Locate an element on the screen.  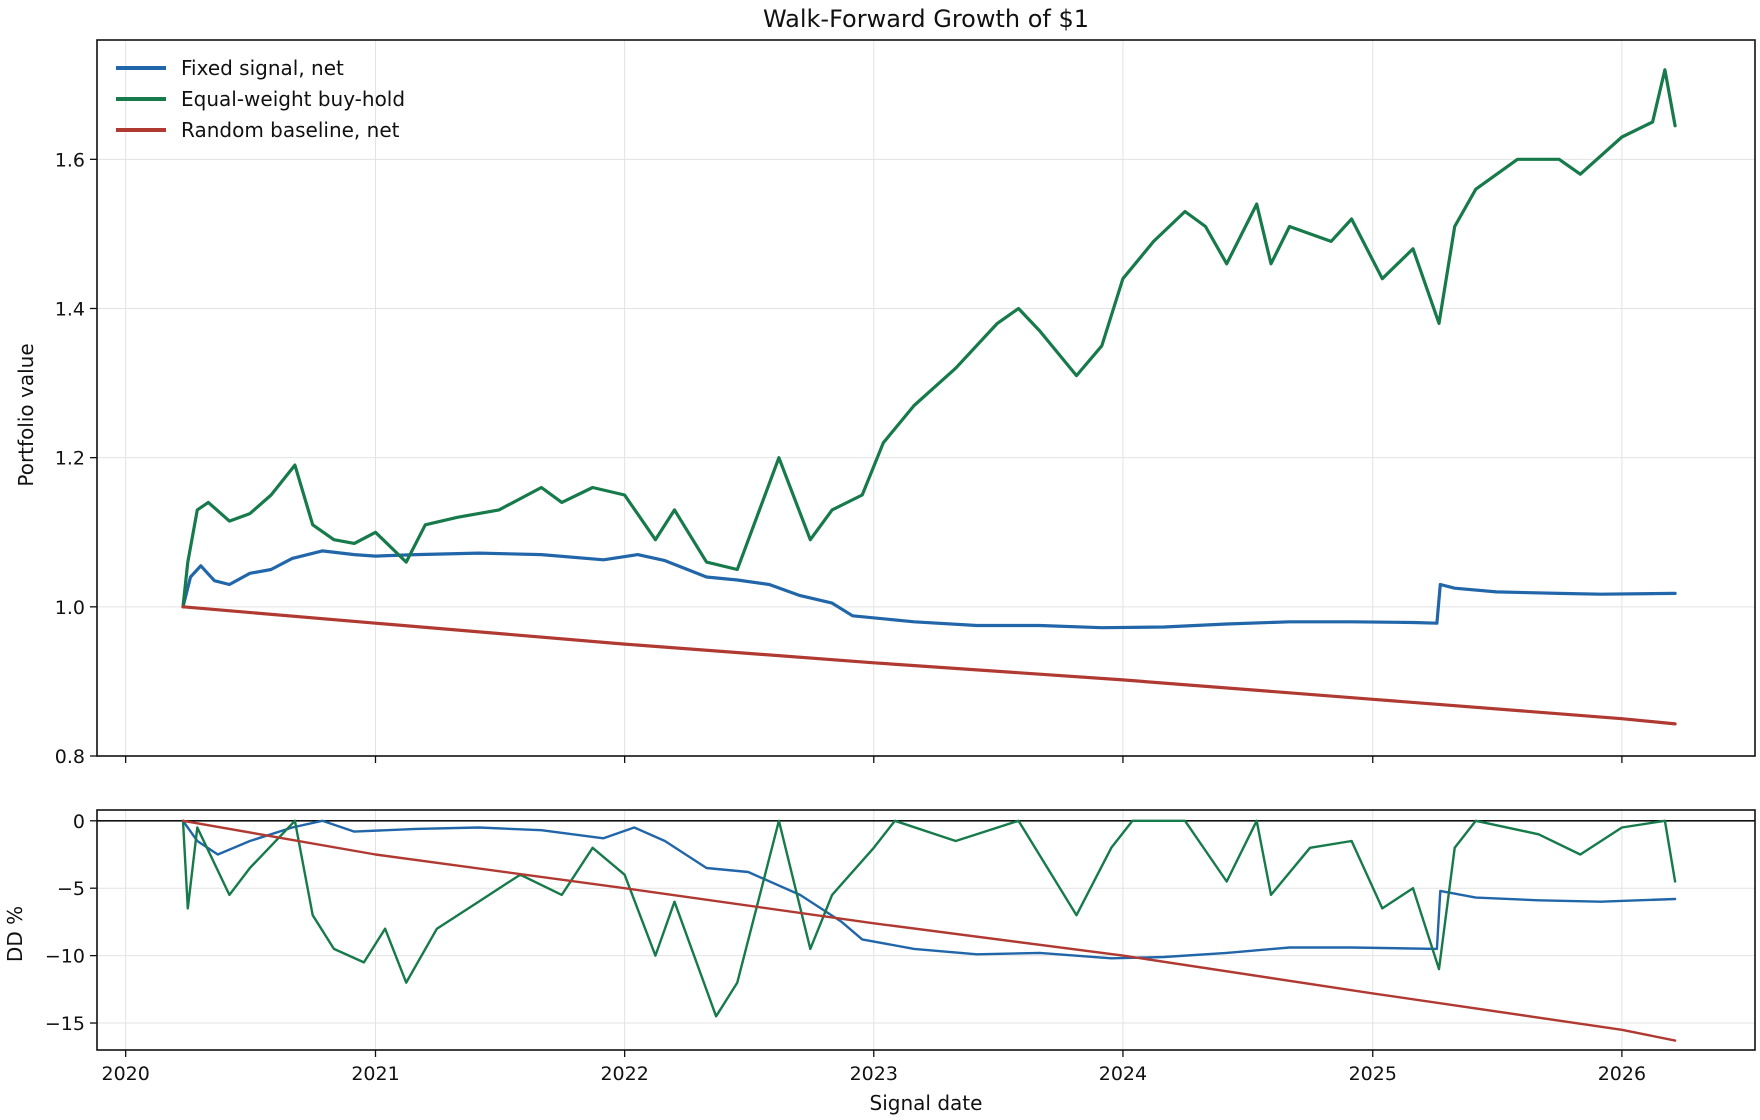
top-y-tick-label: 1.6 is located at coordinates (70, 160).